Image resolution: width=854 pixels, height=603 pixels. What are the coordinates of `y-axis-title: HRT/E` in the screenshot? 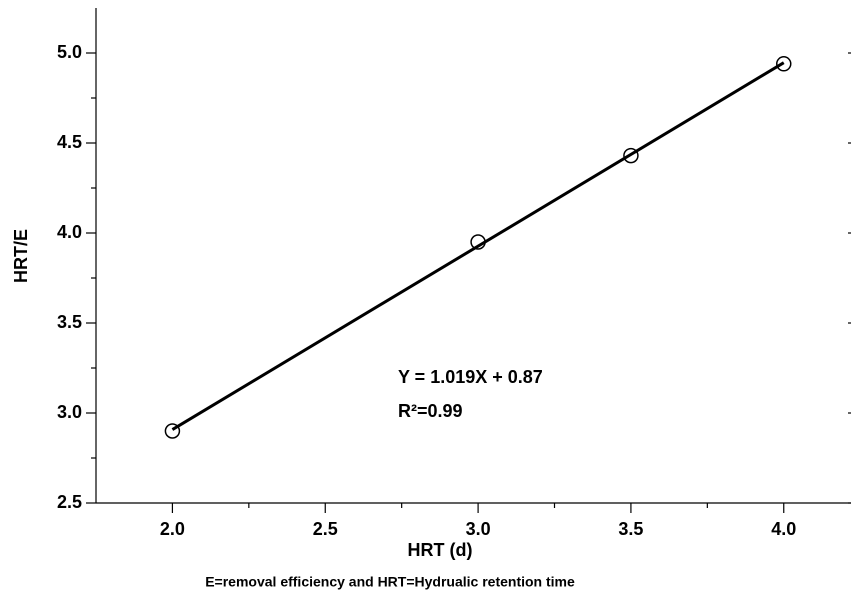 It's located at (21, 256).